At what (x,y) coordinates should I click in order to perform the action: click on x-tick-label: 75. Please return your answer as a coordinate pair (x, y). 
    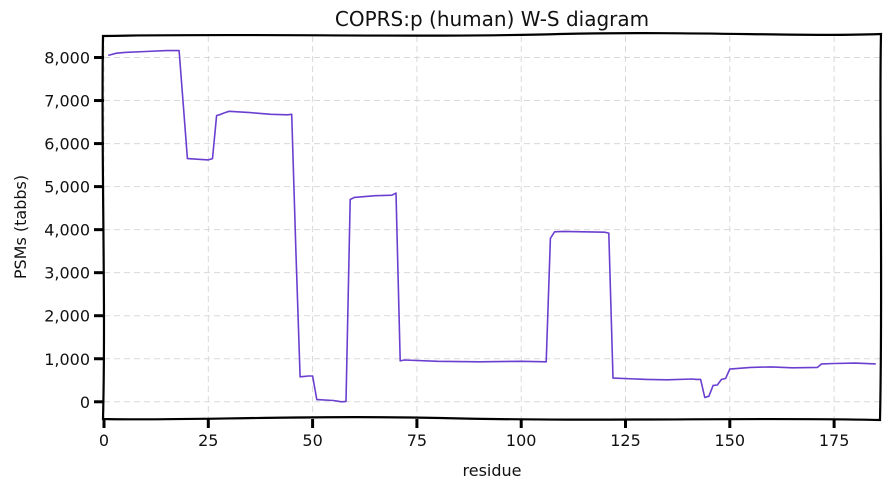
    Looking at the image, I should click on (417, 440).